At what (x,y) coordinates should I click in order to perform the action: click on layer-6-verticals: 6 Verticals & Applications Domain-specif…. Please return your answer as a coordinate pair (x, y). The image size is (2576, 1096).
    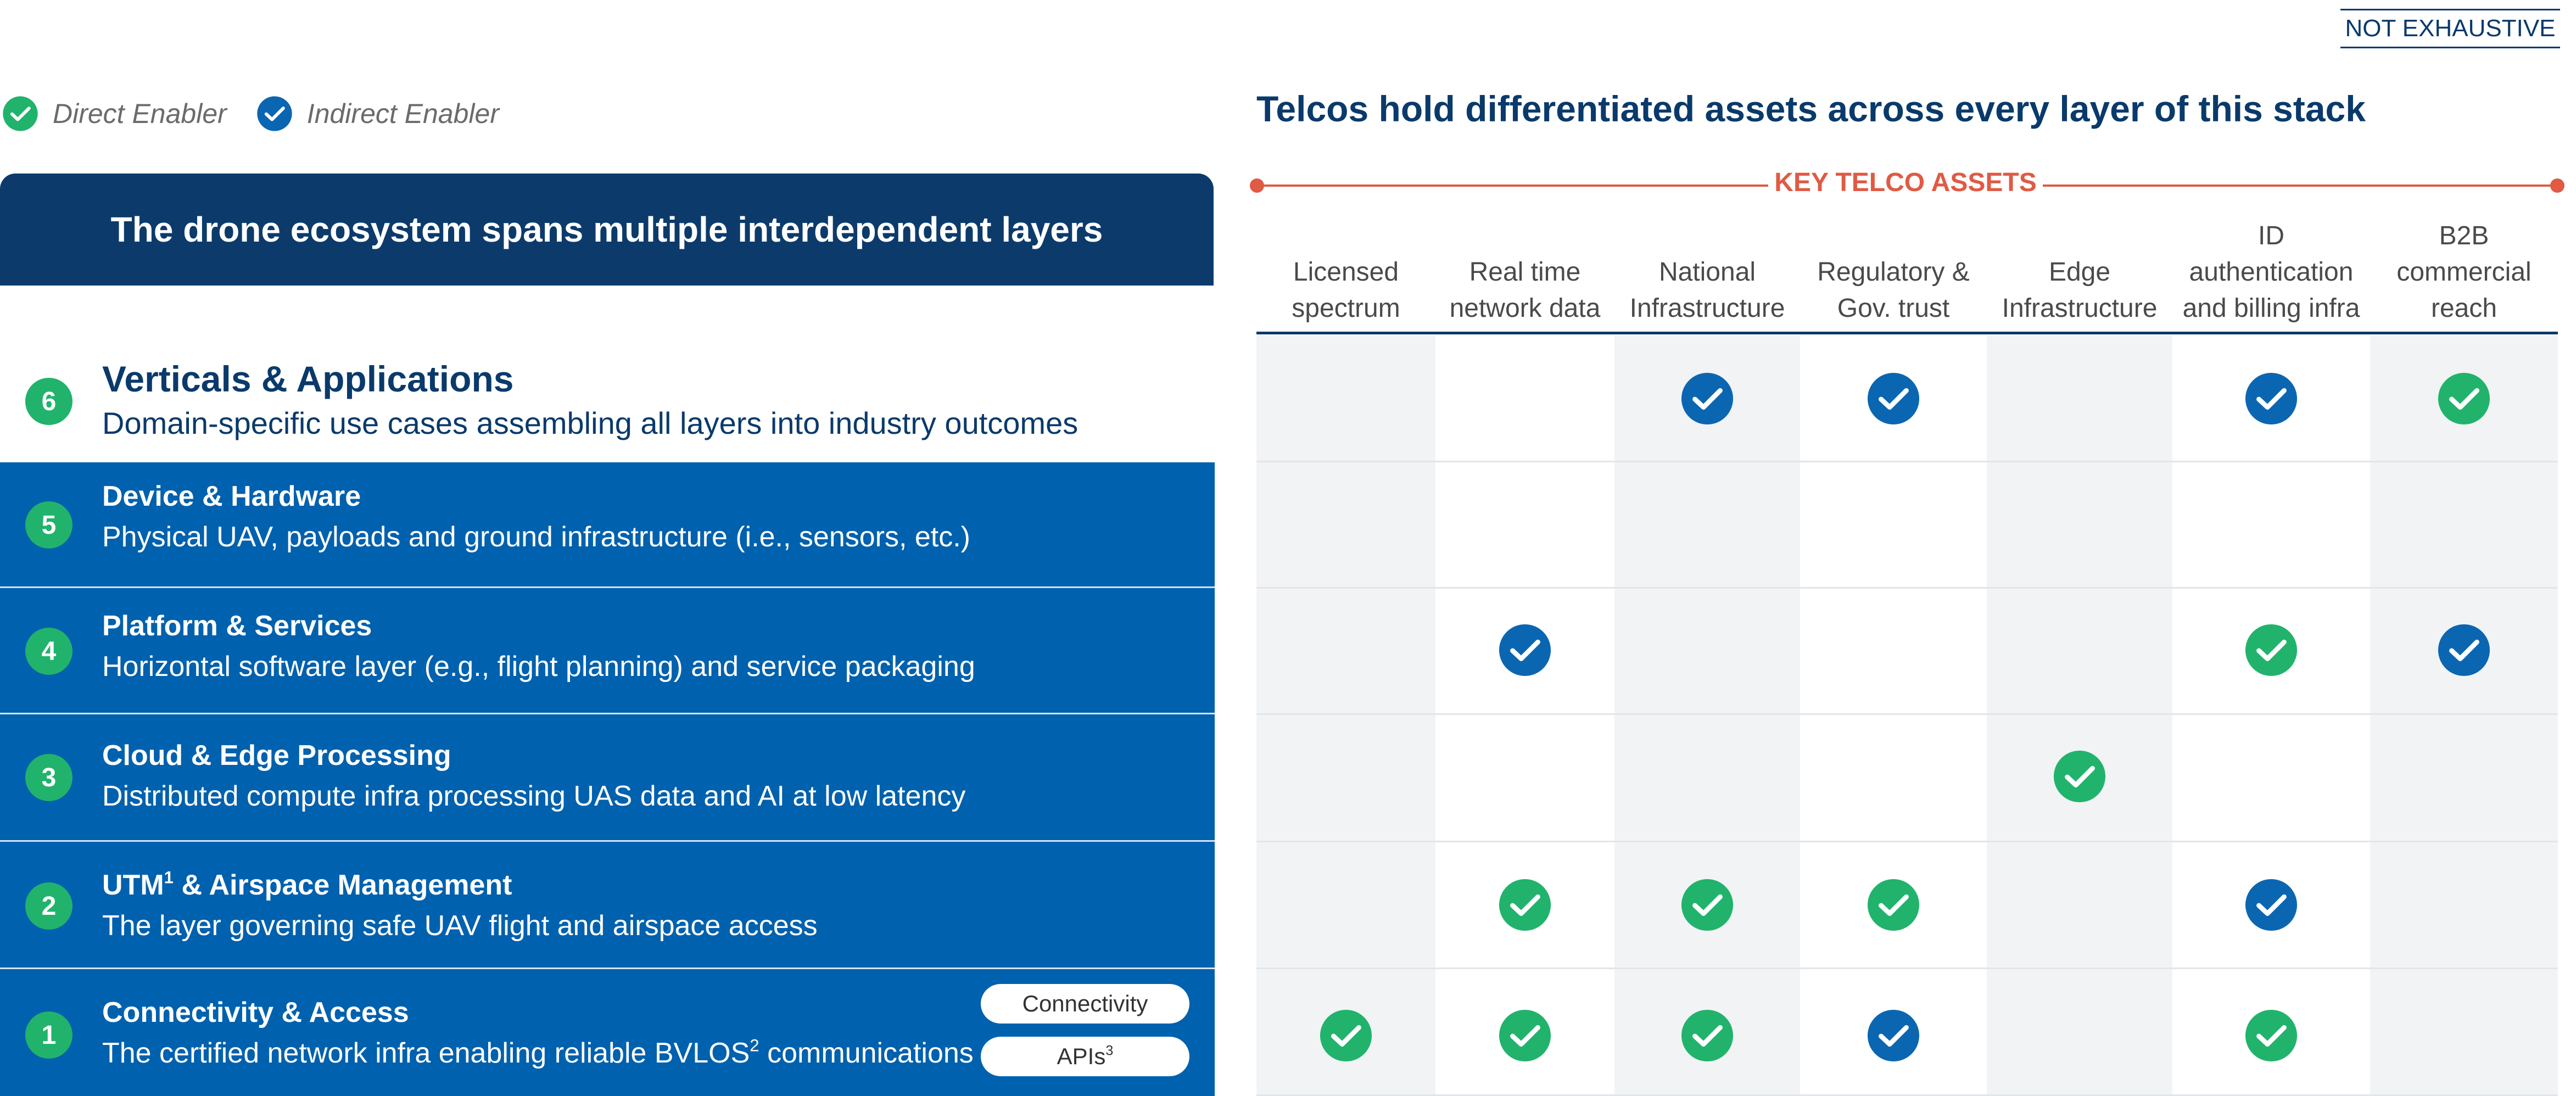
    Looking at the image, I should click on (608, 399).